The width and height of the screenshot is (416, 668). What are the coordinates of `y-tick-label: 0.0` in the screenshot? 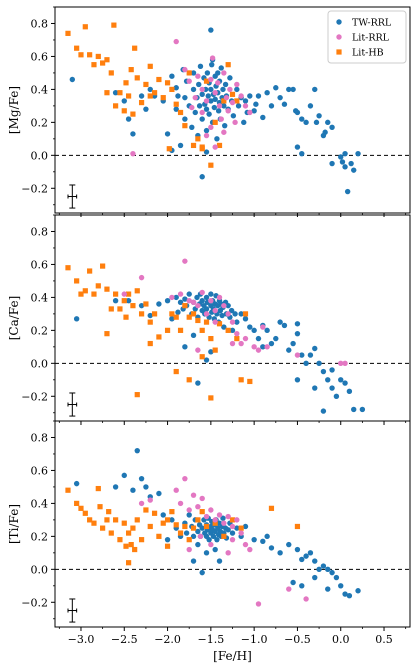 It's located at (40, 569).